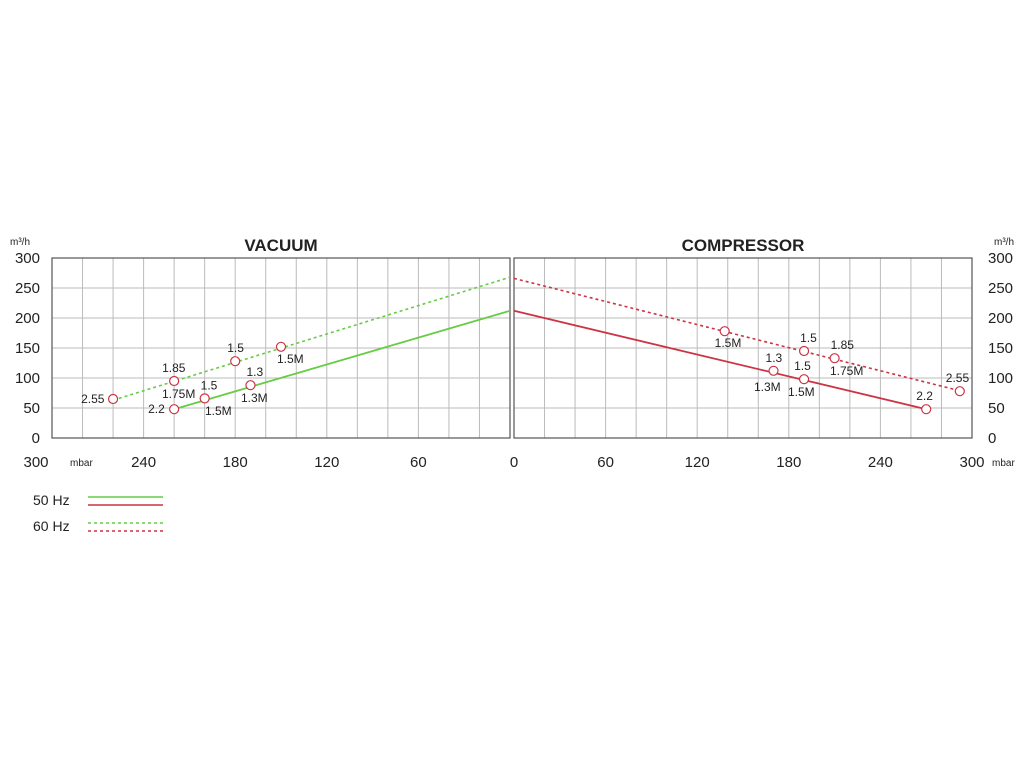  I want to click on x-tick-label: 0, so click(514, 462).